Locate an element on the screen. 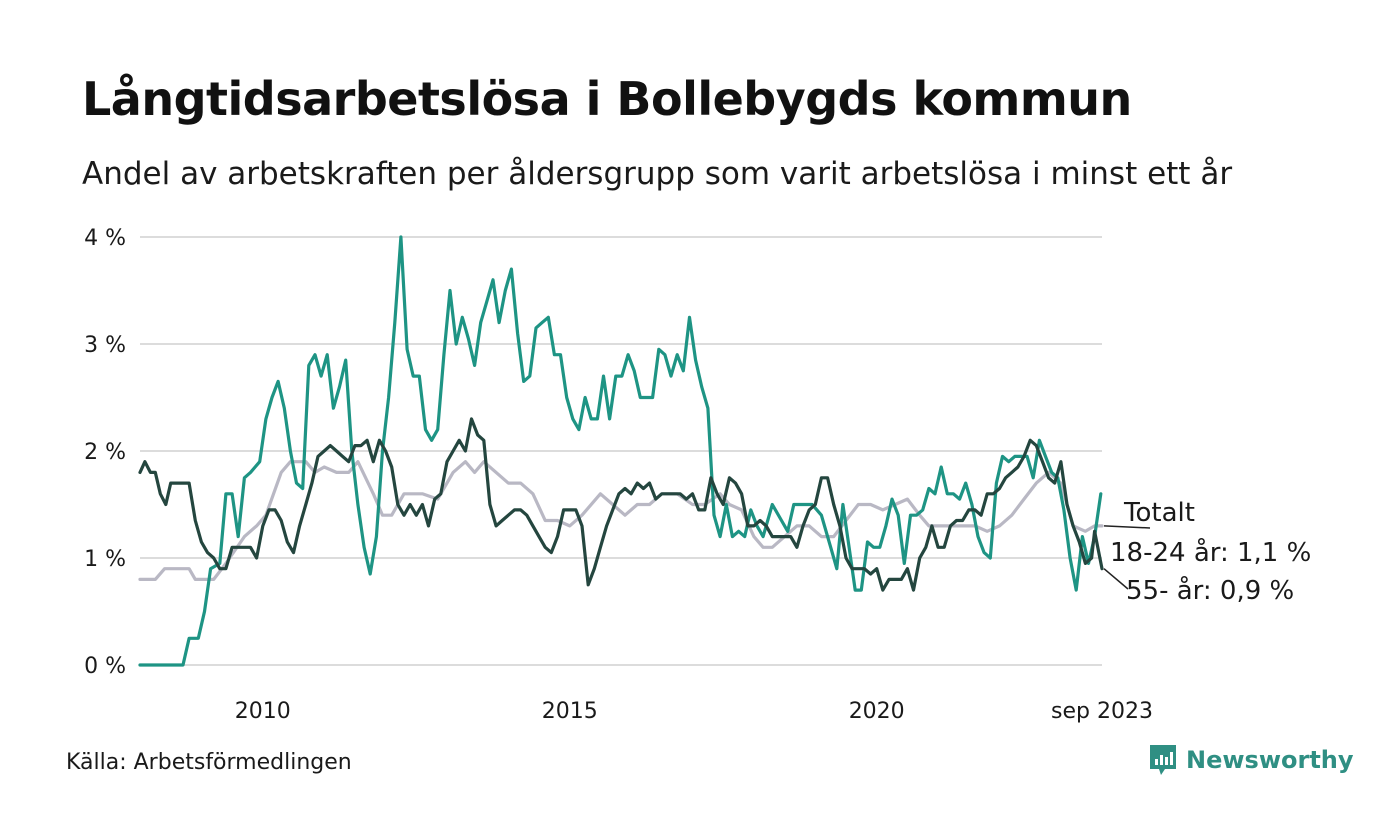 The height and width of the screenshot is (840, 1400). series-end-label: Totalt is located at coordinates (1159, 513).